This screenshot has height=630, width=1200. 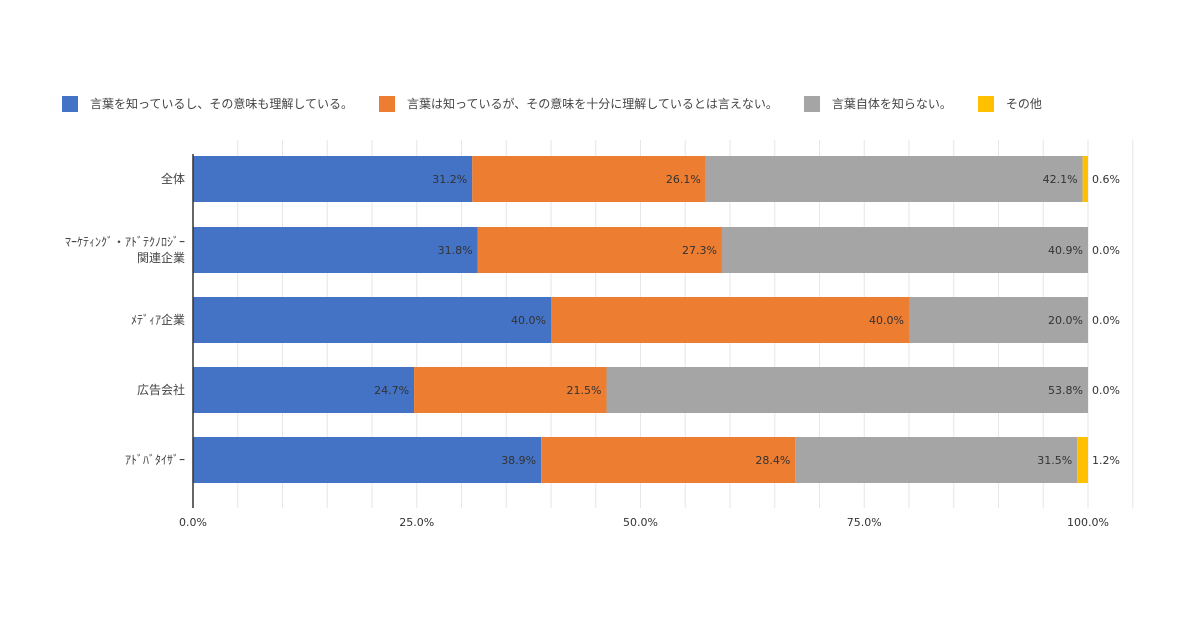 What do you see at coordinates (1106, 460) in the screenshot?
I see `data-label: 1.2%` at bounding box center [1106, 460].